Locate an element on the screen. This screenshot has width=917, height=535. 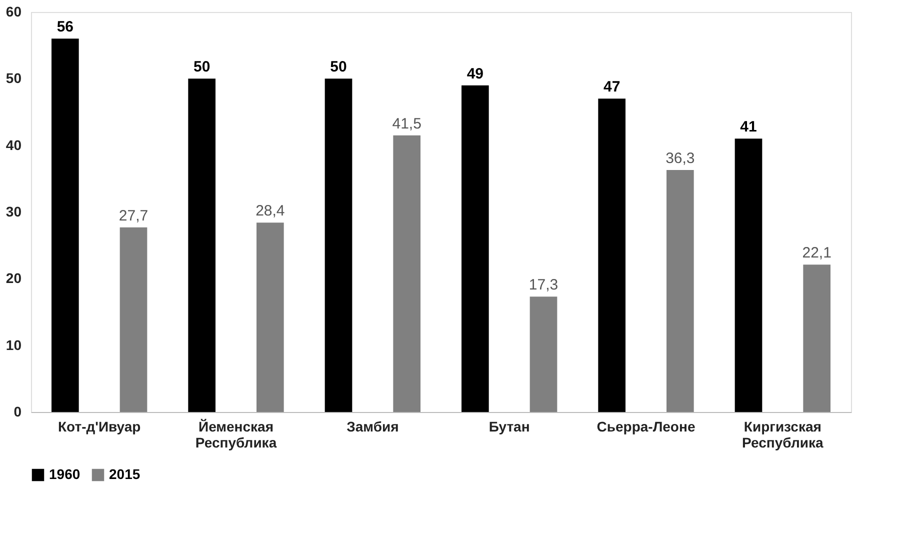
x-tick-label: Йеменская Республика is located at coordinates (236, 434).